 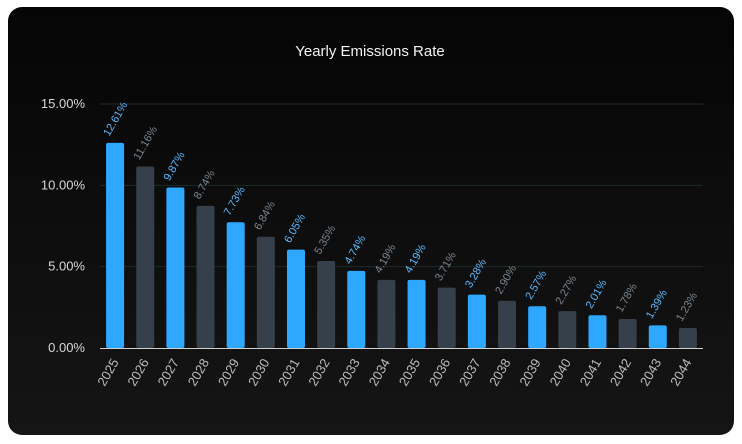 What do you see at coordinates (63, 103) in the screenshot?
I see `y-tick-label: 15.00%` at bounding box center [63, 103].